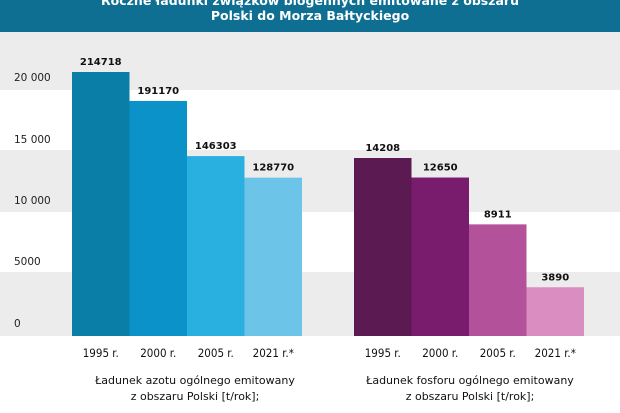  I want to click on data-label: 146303, so click(216, 146).